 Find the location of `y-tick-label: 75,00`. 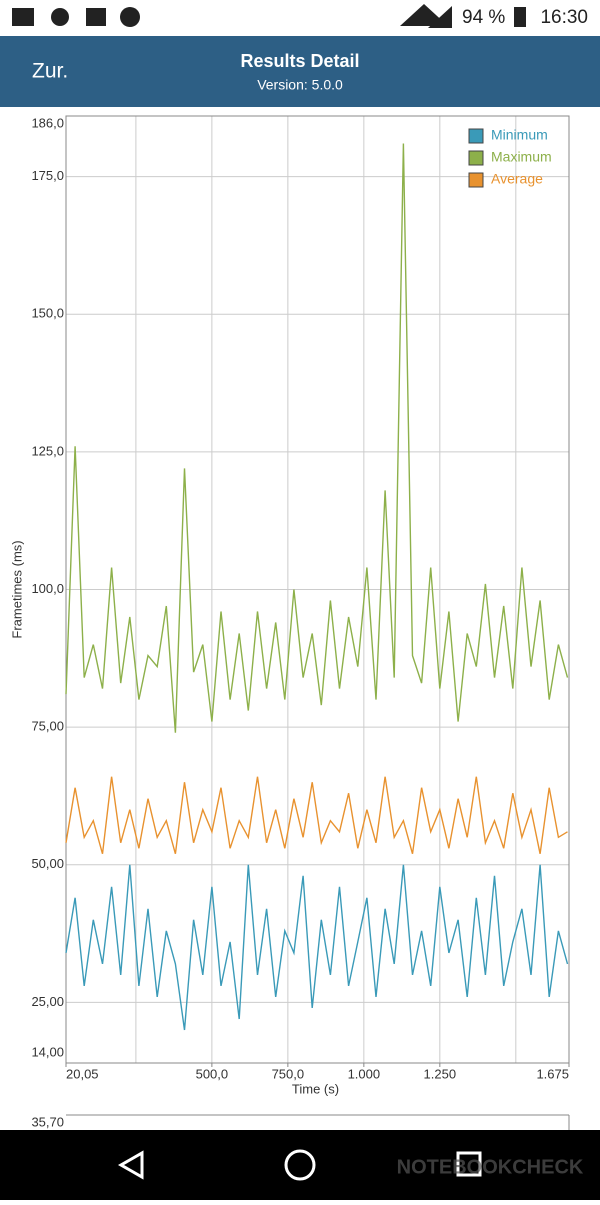

y-tick-label: 75,00 is located at coordinates (47, 726).